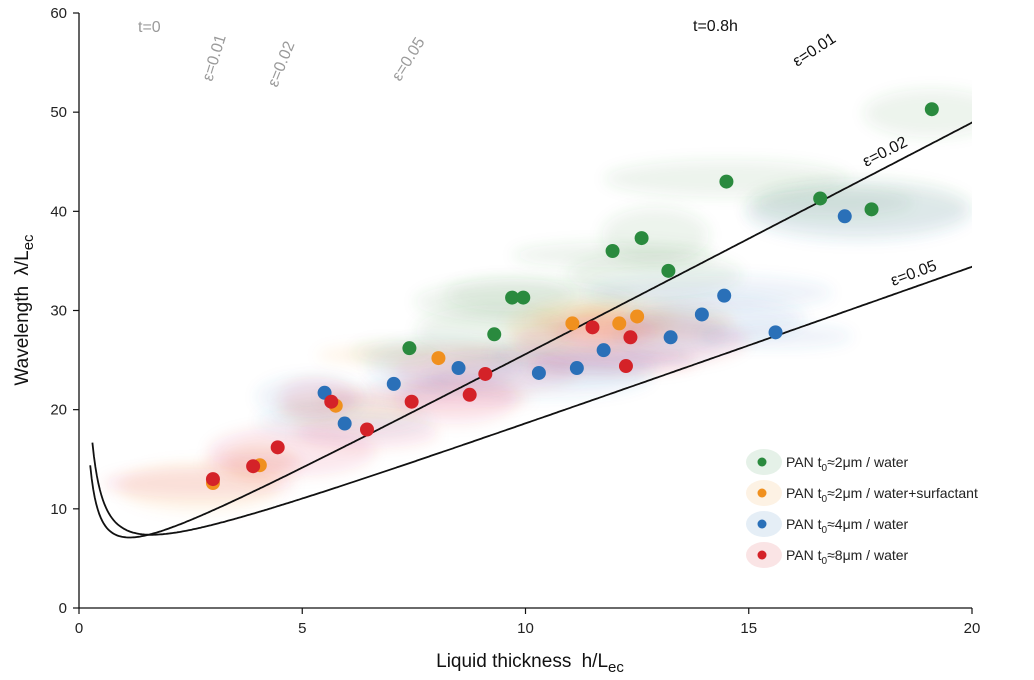 The image size is (1034, 680). What do you see at coordinates (58, 509) in the screenshot?
I see `y-tick-label: 10` at bounding box center [58, 509].